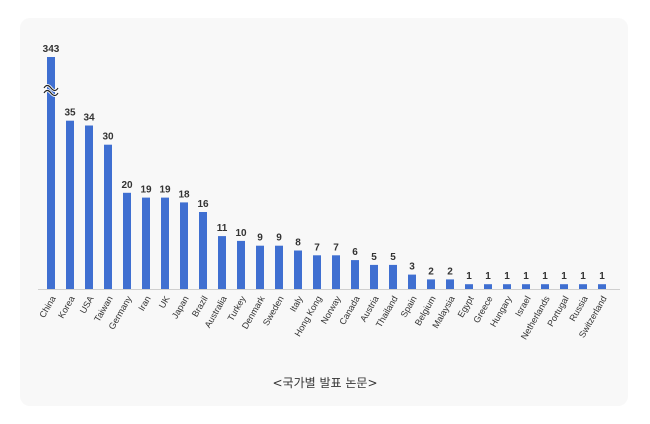 Image resolution: width=650 pixels, height=424 pixels. I want to click on bar-germany, so click(127, 240).